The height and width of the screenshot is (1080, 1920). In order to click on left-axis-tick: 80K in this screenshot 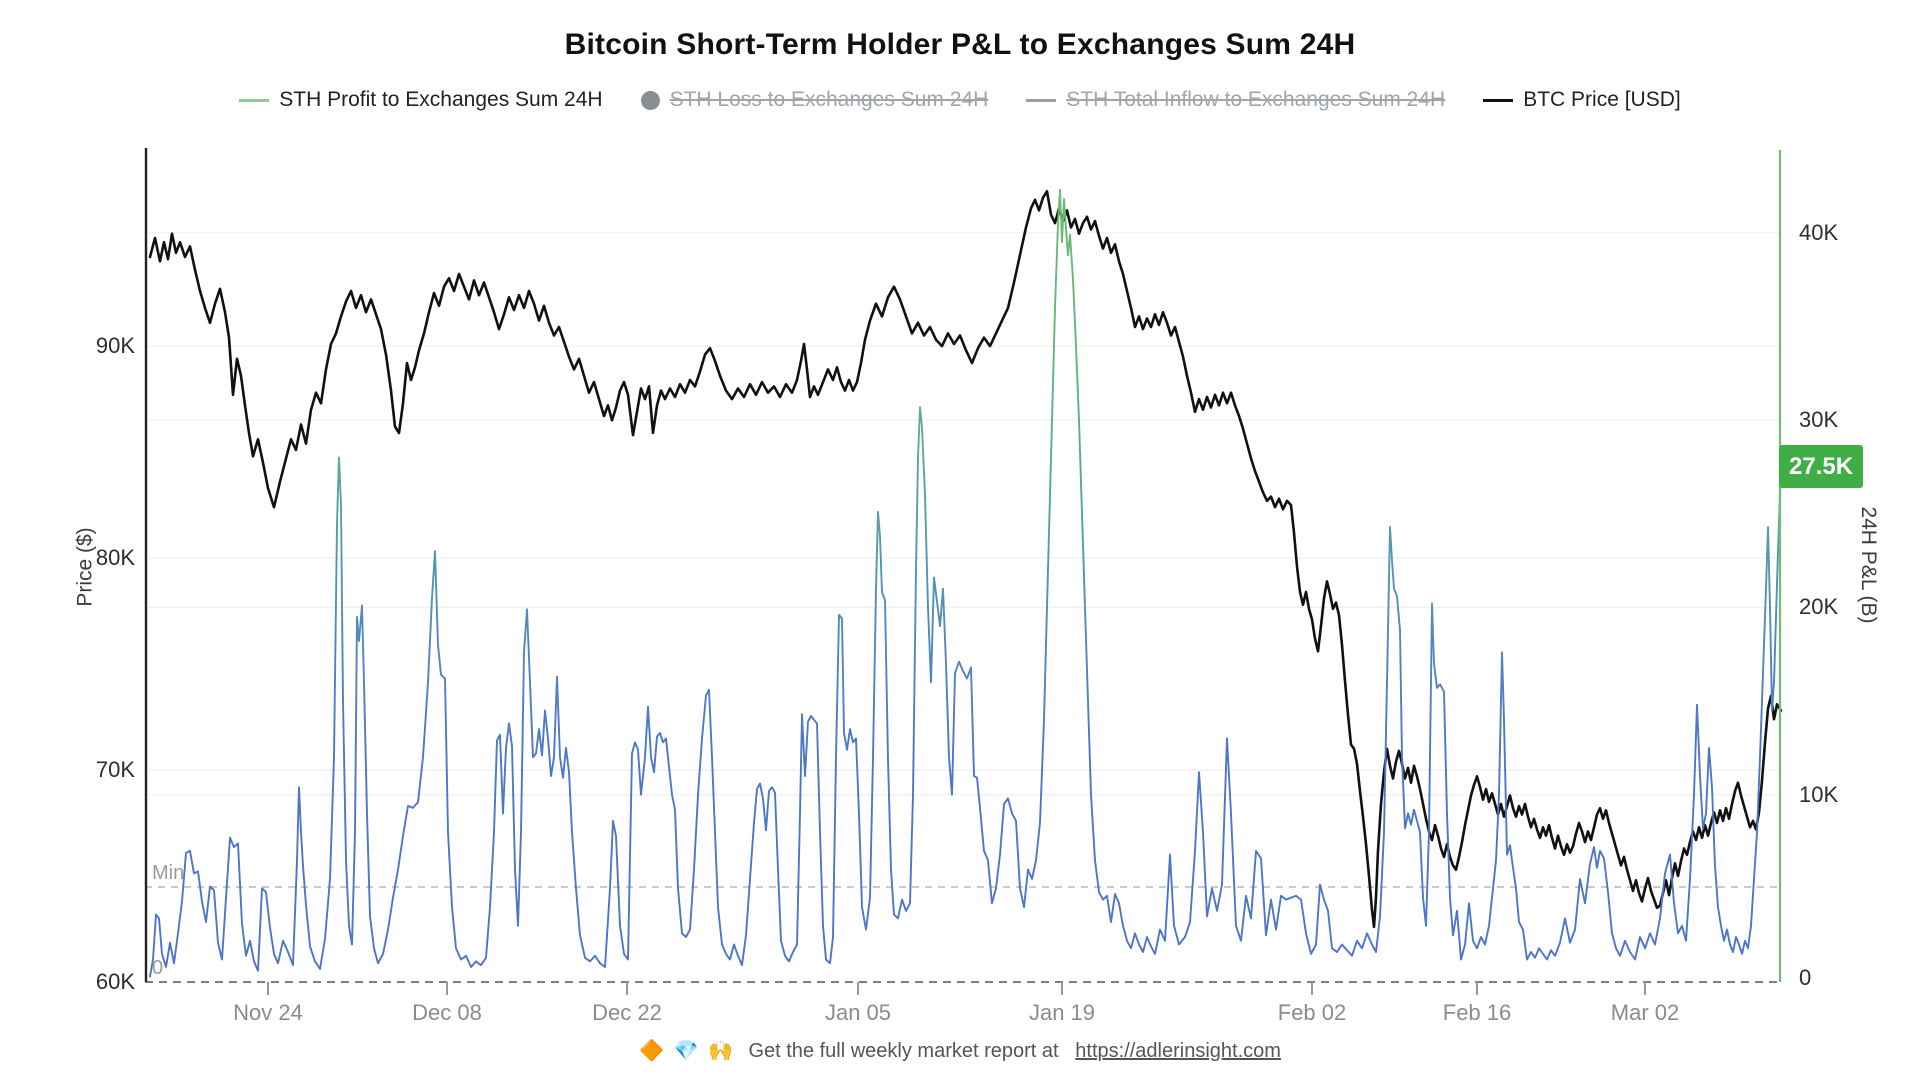, I will do `click(115, 557)`.